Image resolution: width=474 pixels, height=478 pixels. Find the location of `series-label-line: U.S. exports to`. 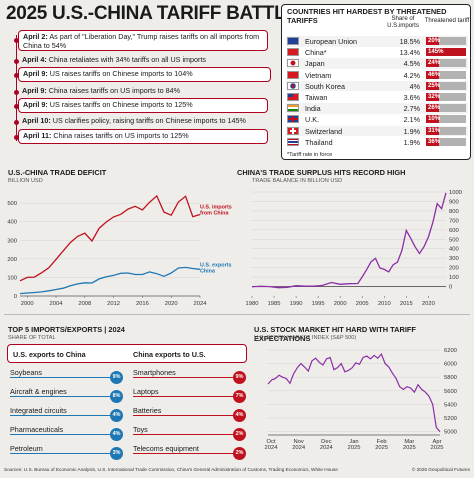

series-label-line: U.S. exports to is located at coordinates (216, 265).